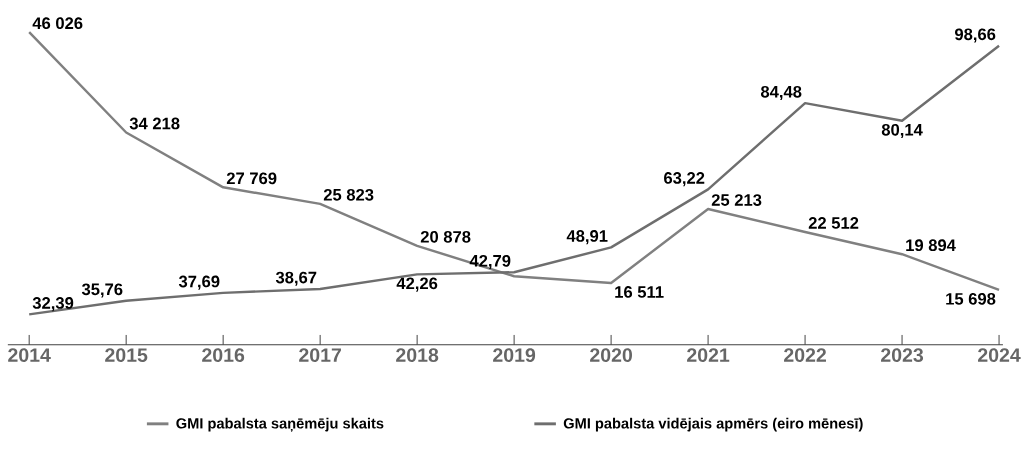 The image size is (1024, 468). What do you see at coordinates (713, 424) in the screenshot?
I see `legend-label: GMI pabalsta vidējais apmērs (eiro mēnesī)` at bounding box center [713, 424].